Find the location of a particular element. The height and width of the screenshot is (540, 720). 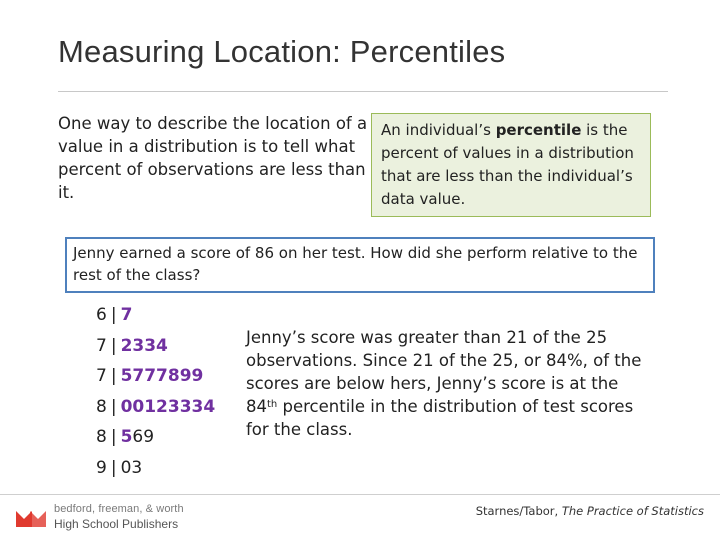

leaves-highlighted: 7 is located at coordinates (126, 315).